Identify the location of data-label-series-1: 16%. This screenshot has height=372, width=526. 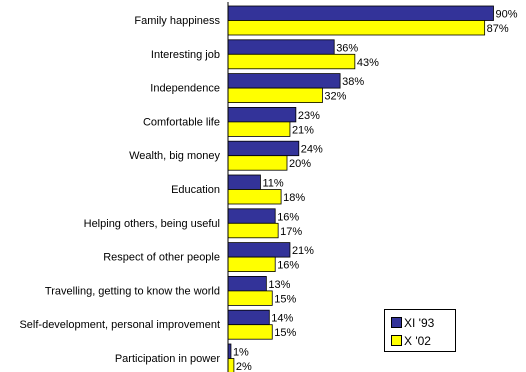
(288, 217).